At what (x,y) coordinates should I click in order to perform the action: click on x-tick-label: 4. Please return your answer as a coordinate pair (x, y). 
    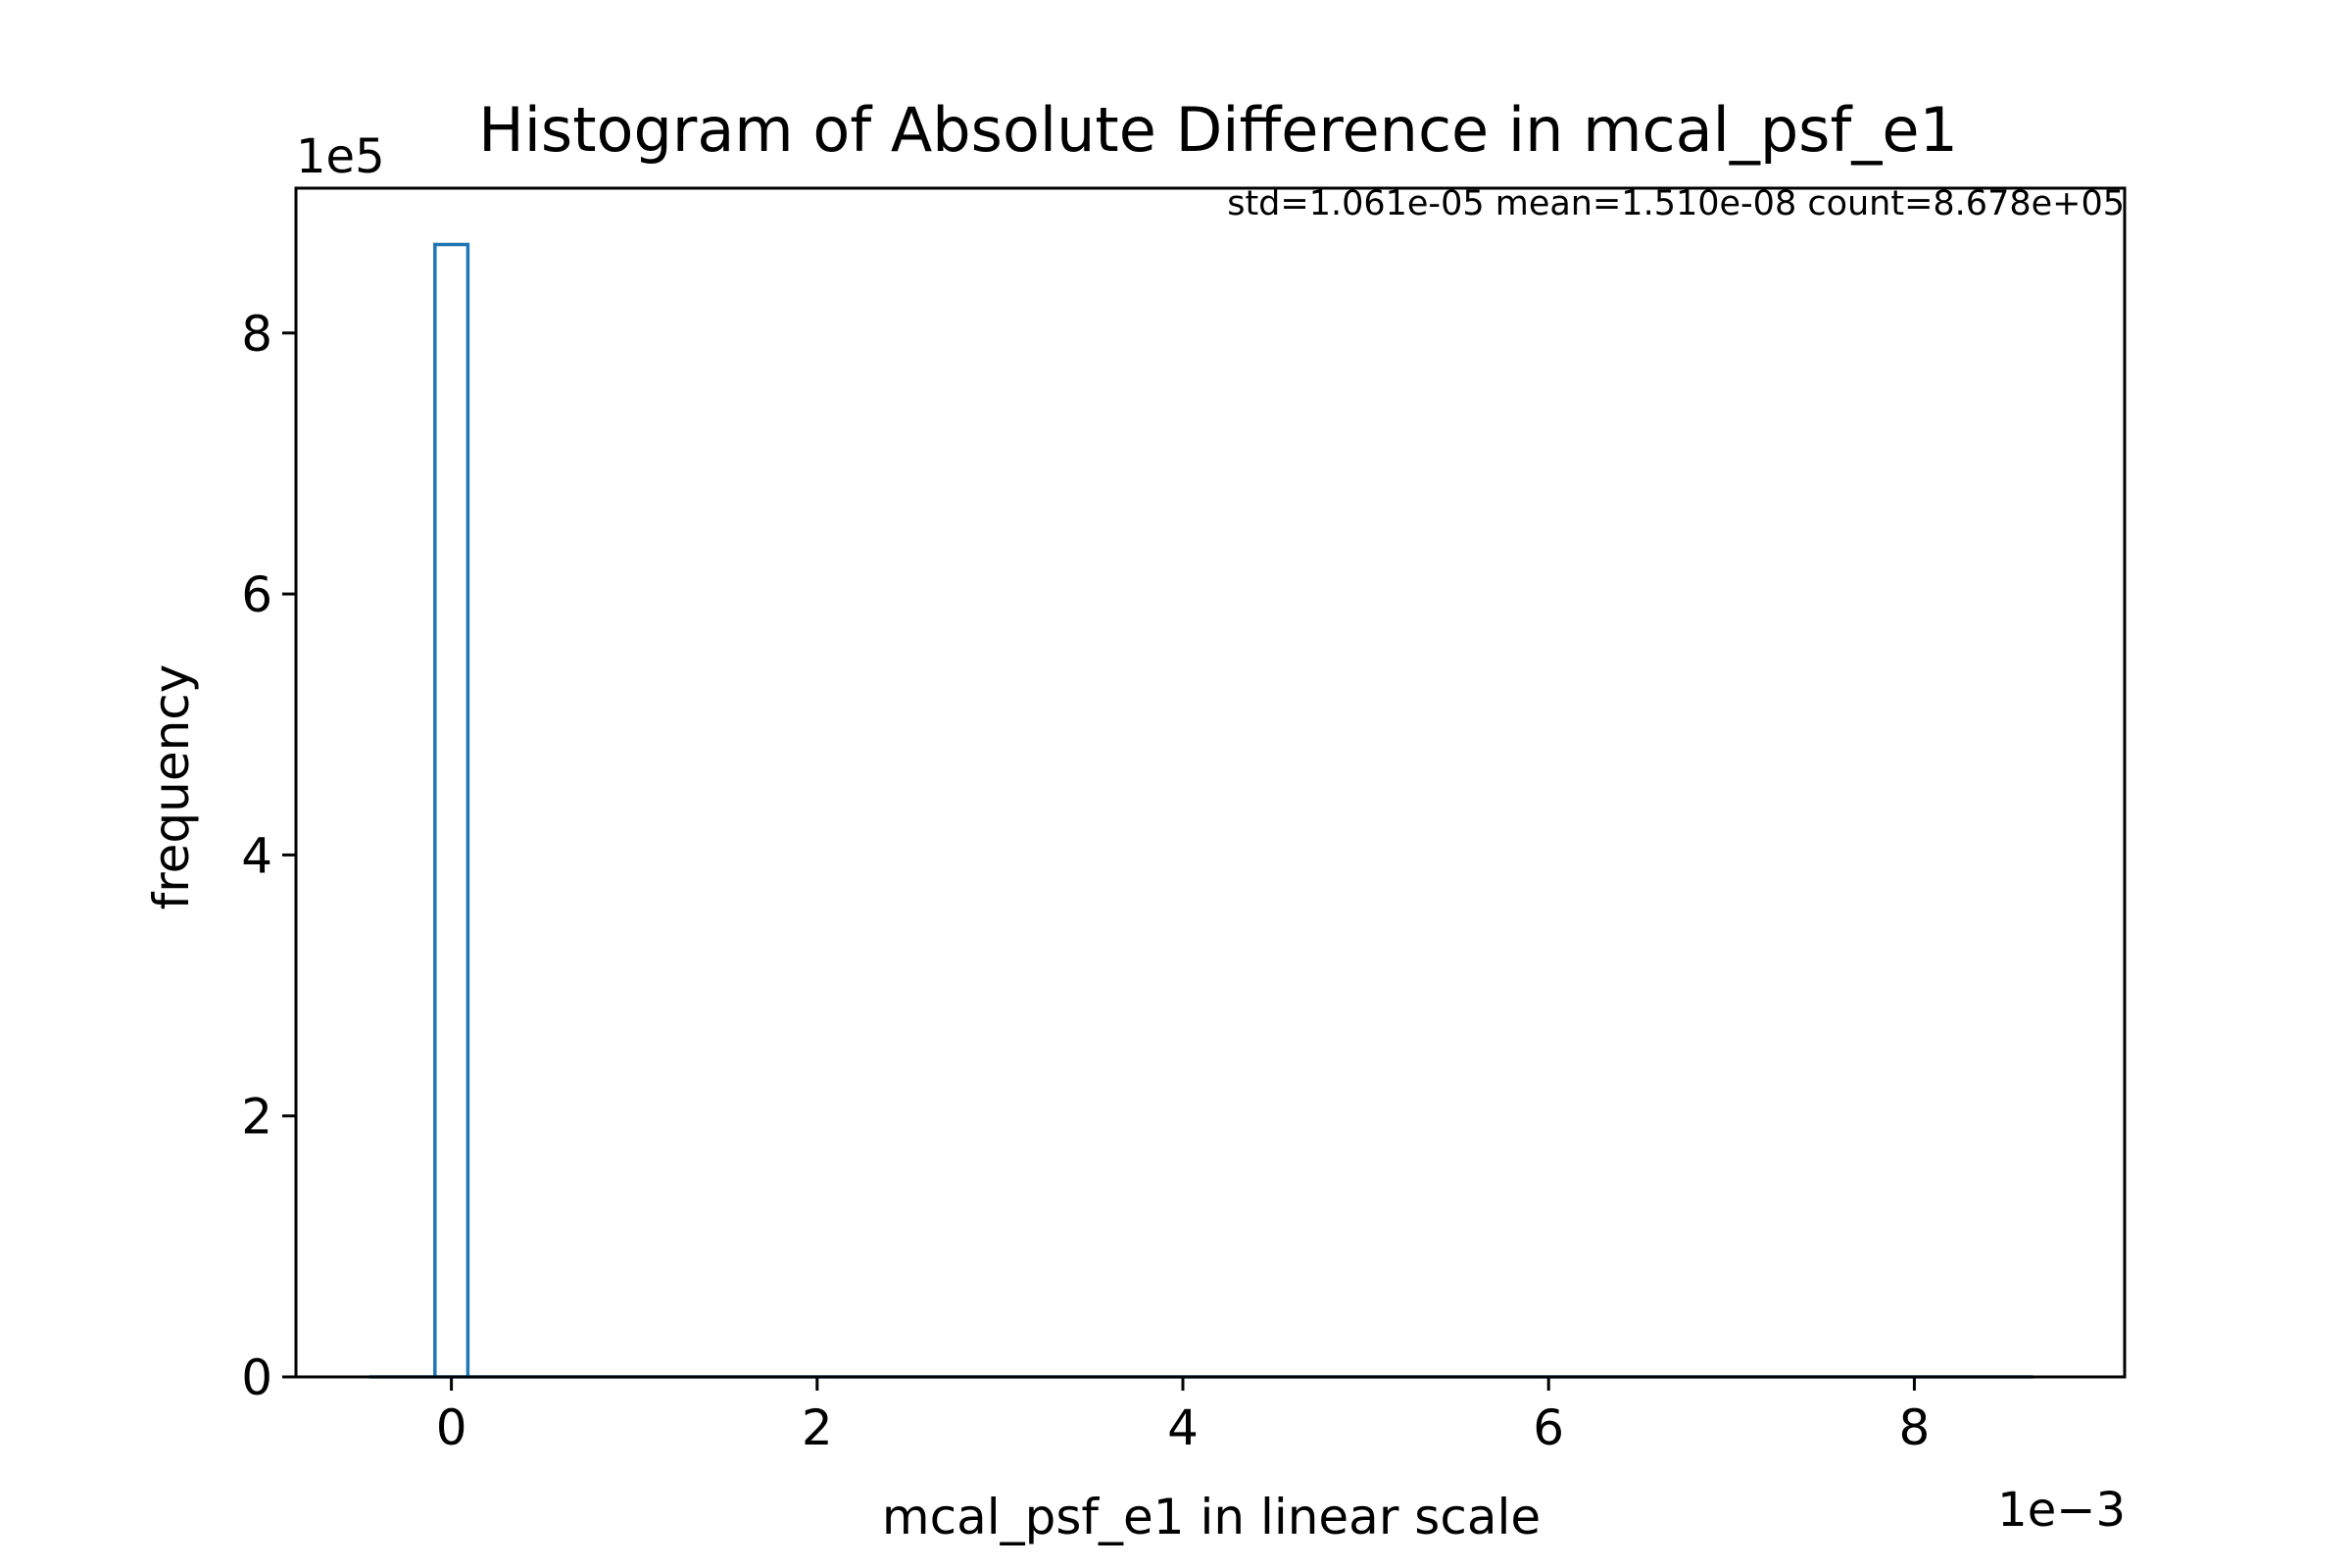
    Looking at the image, I should click on (1183, 1427).